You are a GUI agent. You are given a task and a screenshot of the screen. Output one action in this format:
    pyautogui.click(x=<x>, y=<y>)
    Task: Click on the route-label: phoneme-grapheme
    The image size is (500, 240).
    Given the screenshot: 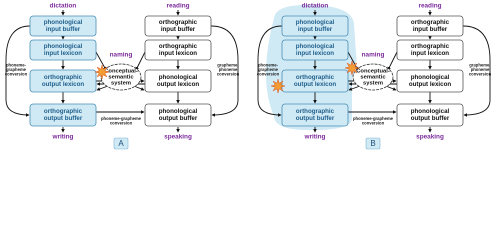 What is the action you would take?
    pyautogui.click(x=373, y=118)
    